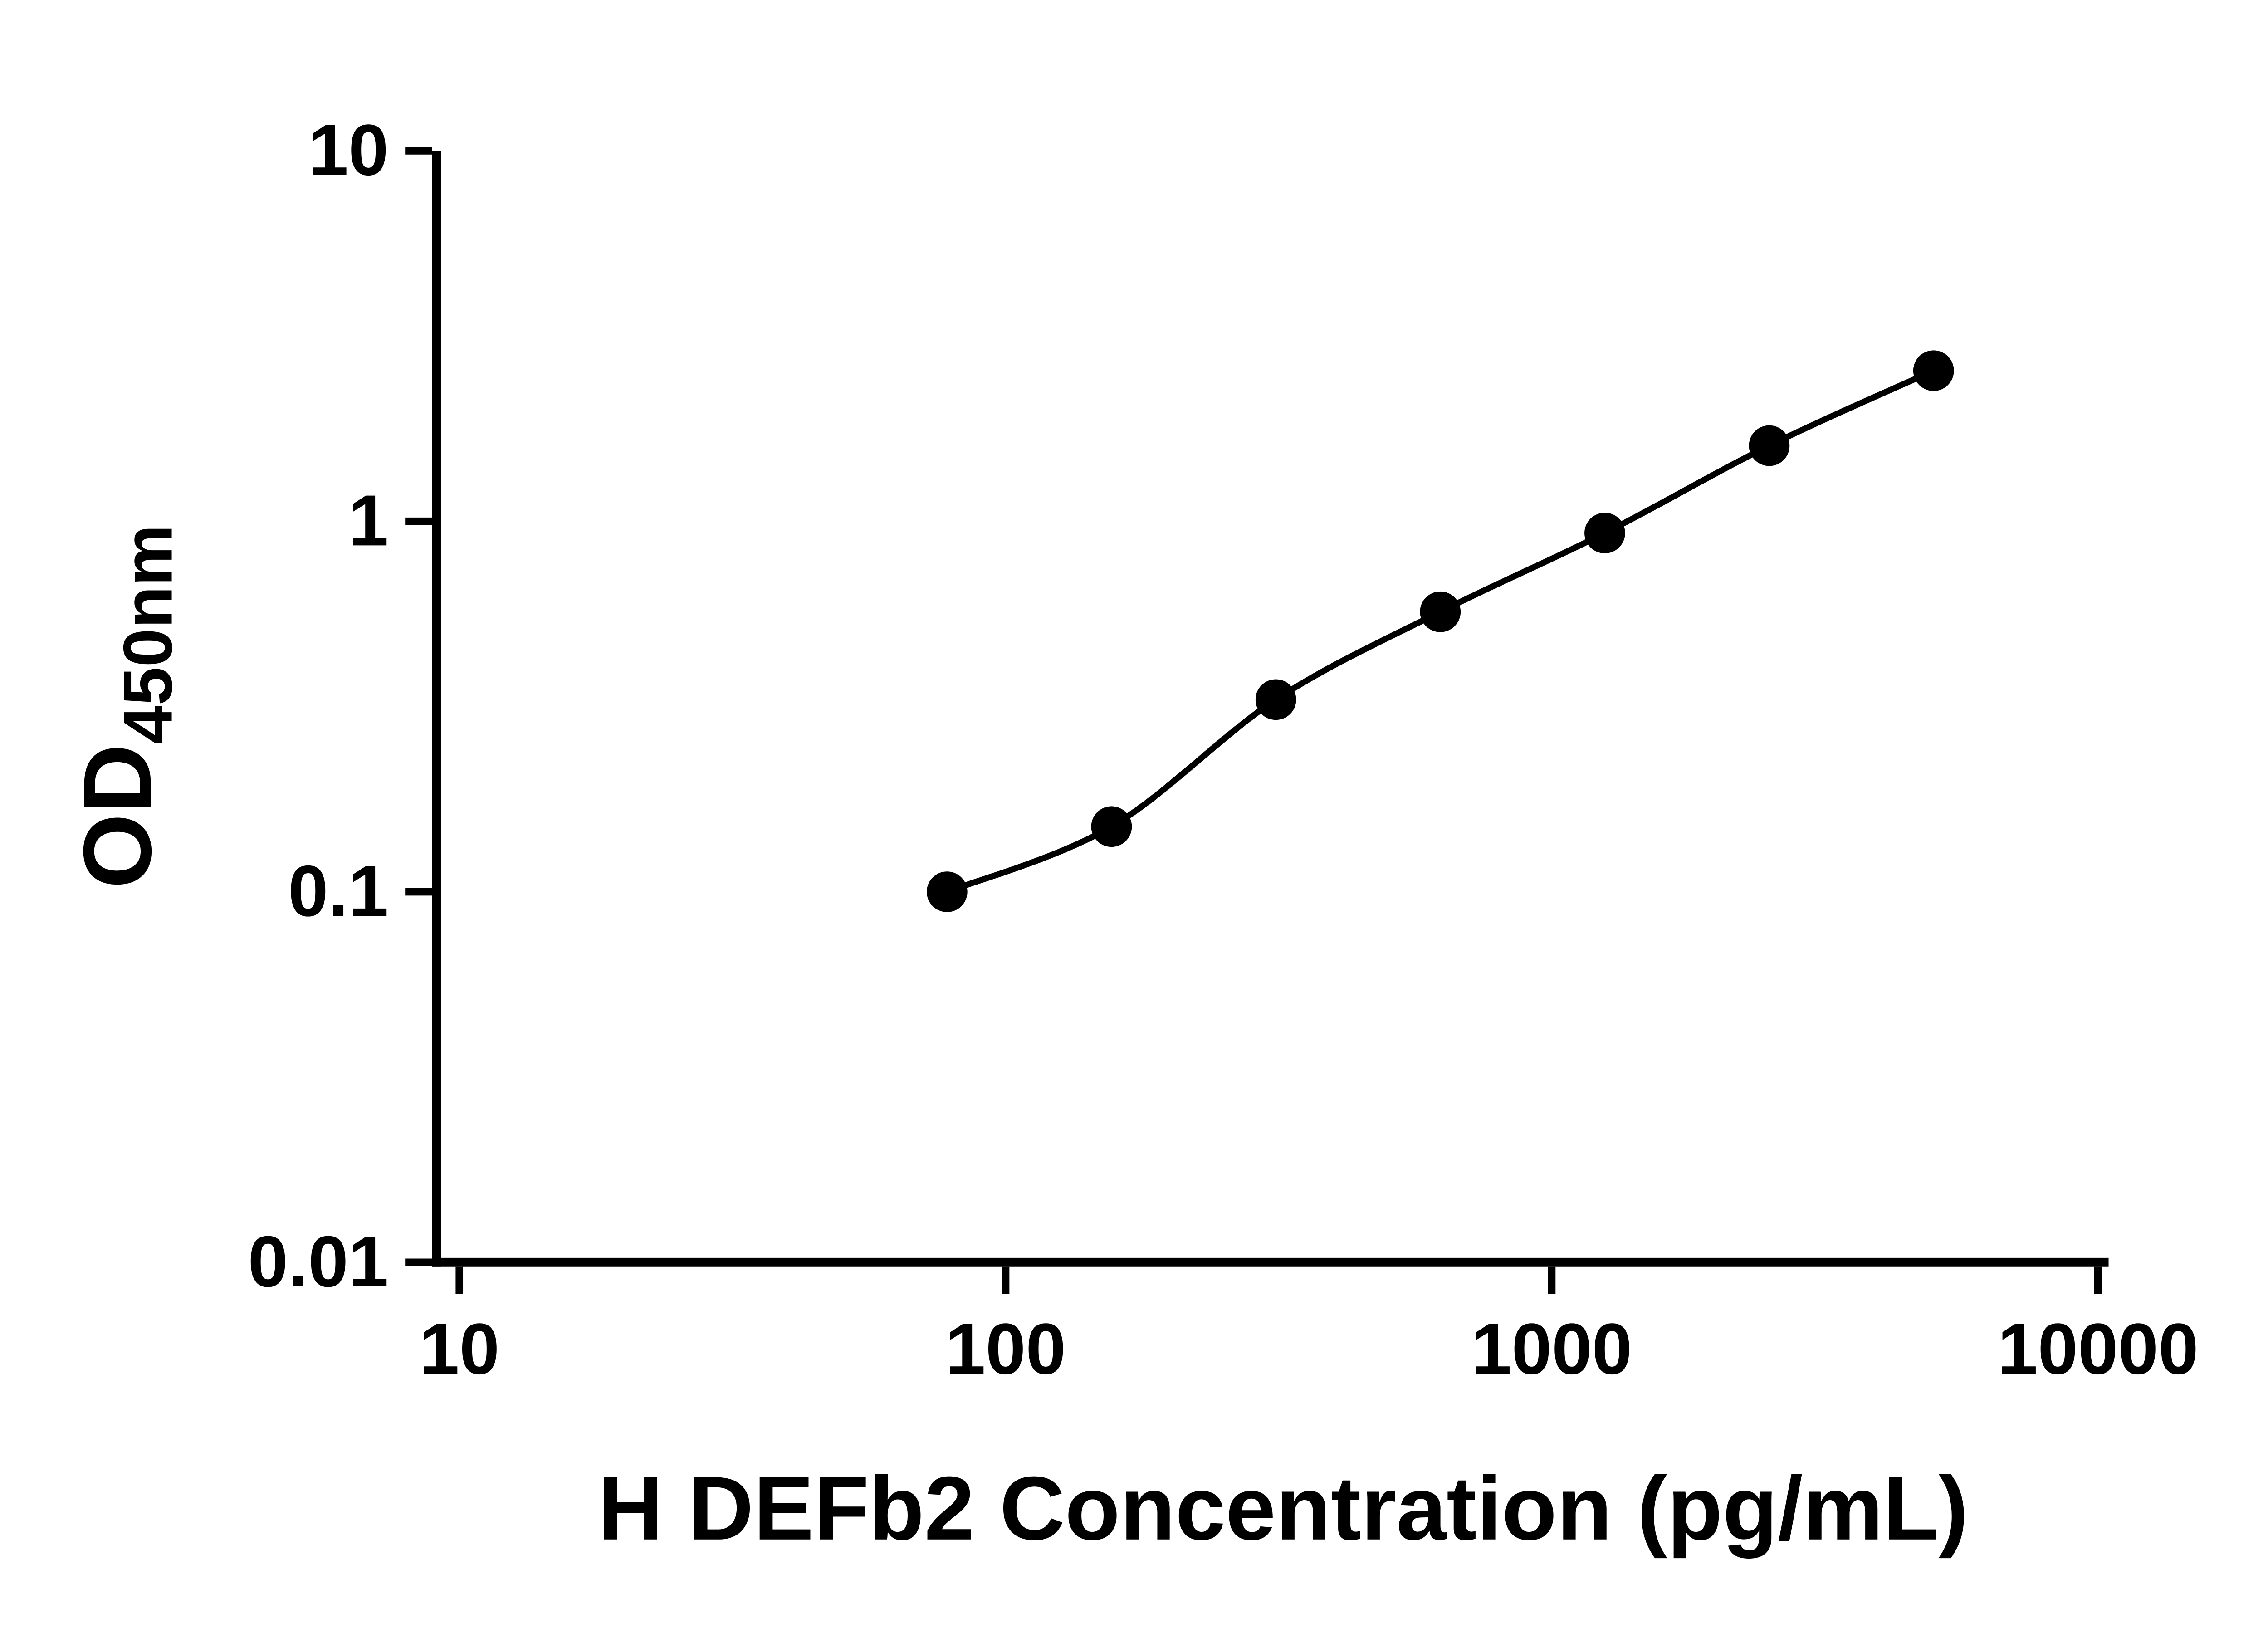 The height and width of the screenshot is (1633, 2268). What do you see at coordinates (1006, 1349) in the screenshot?
I see `x-tick-label: 100` at bounding box center [1006, 1349].